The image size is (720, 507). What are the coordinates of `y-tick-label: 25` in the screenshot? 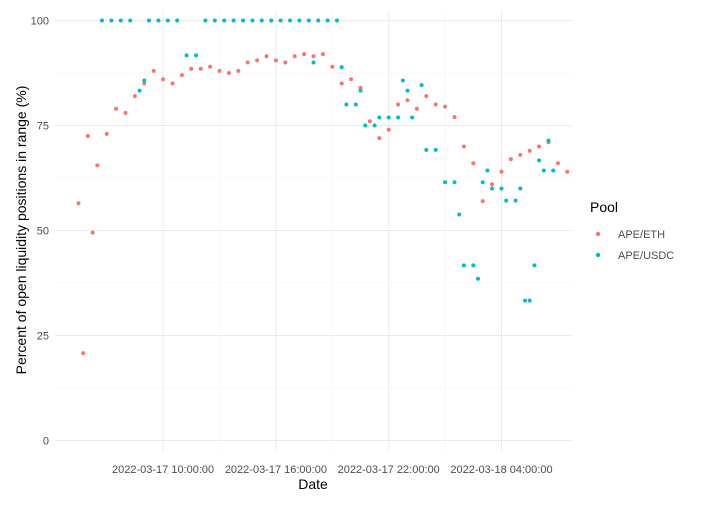 It's located at (43, 337).